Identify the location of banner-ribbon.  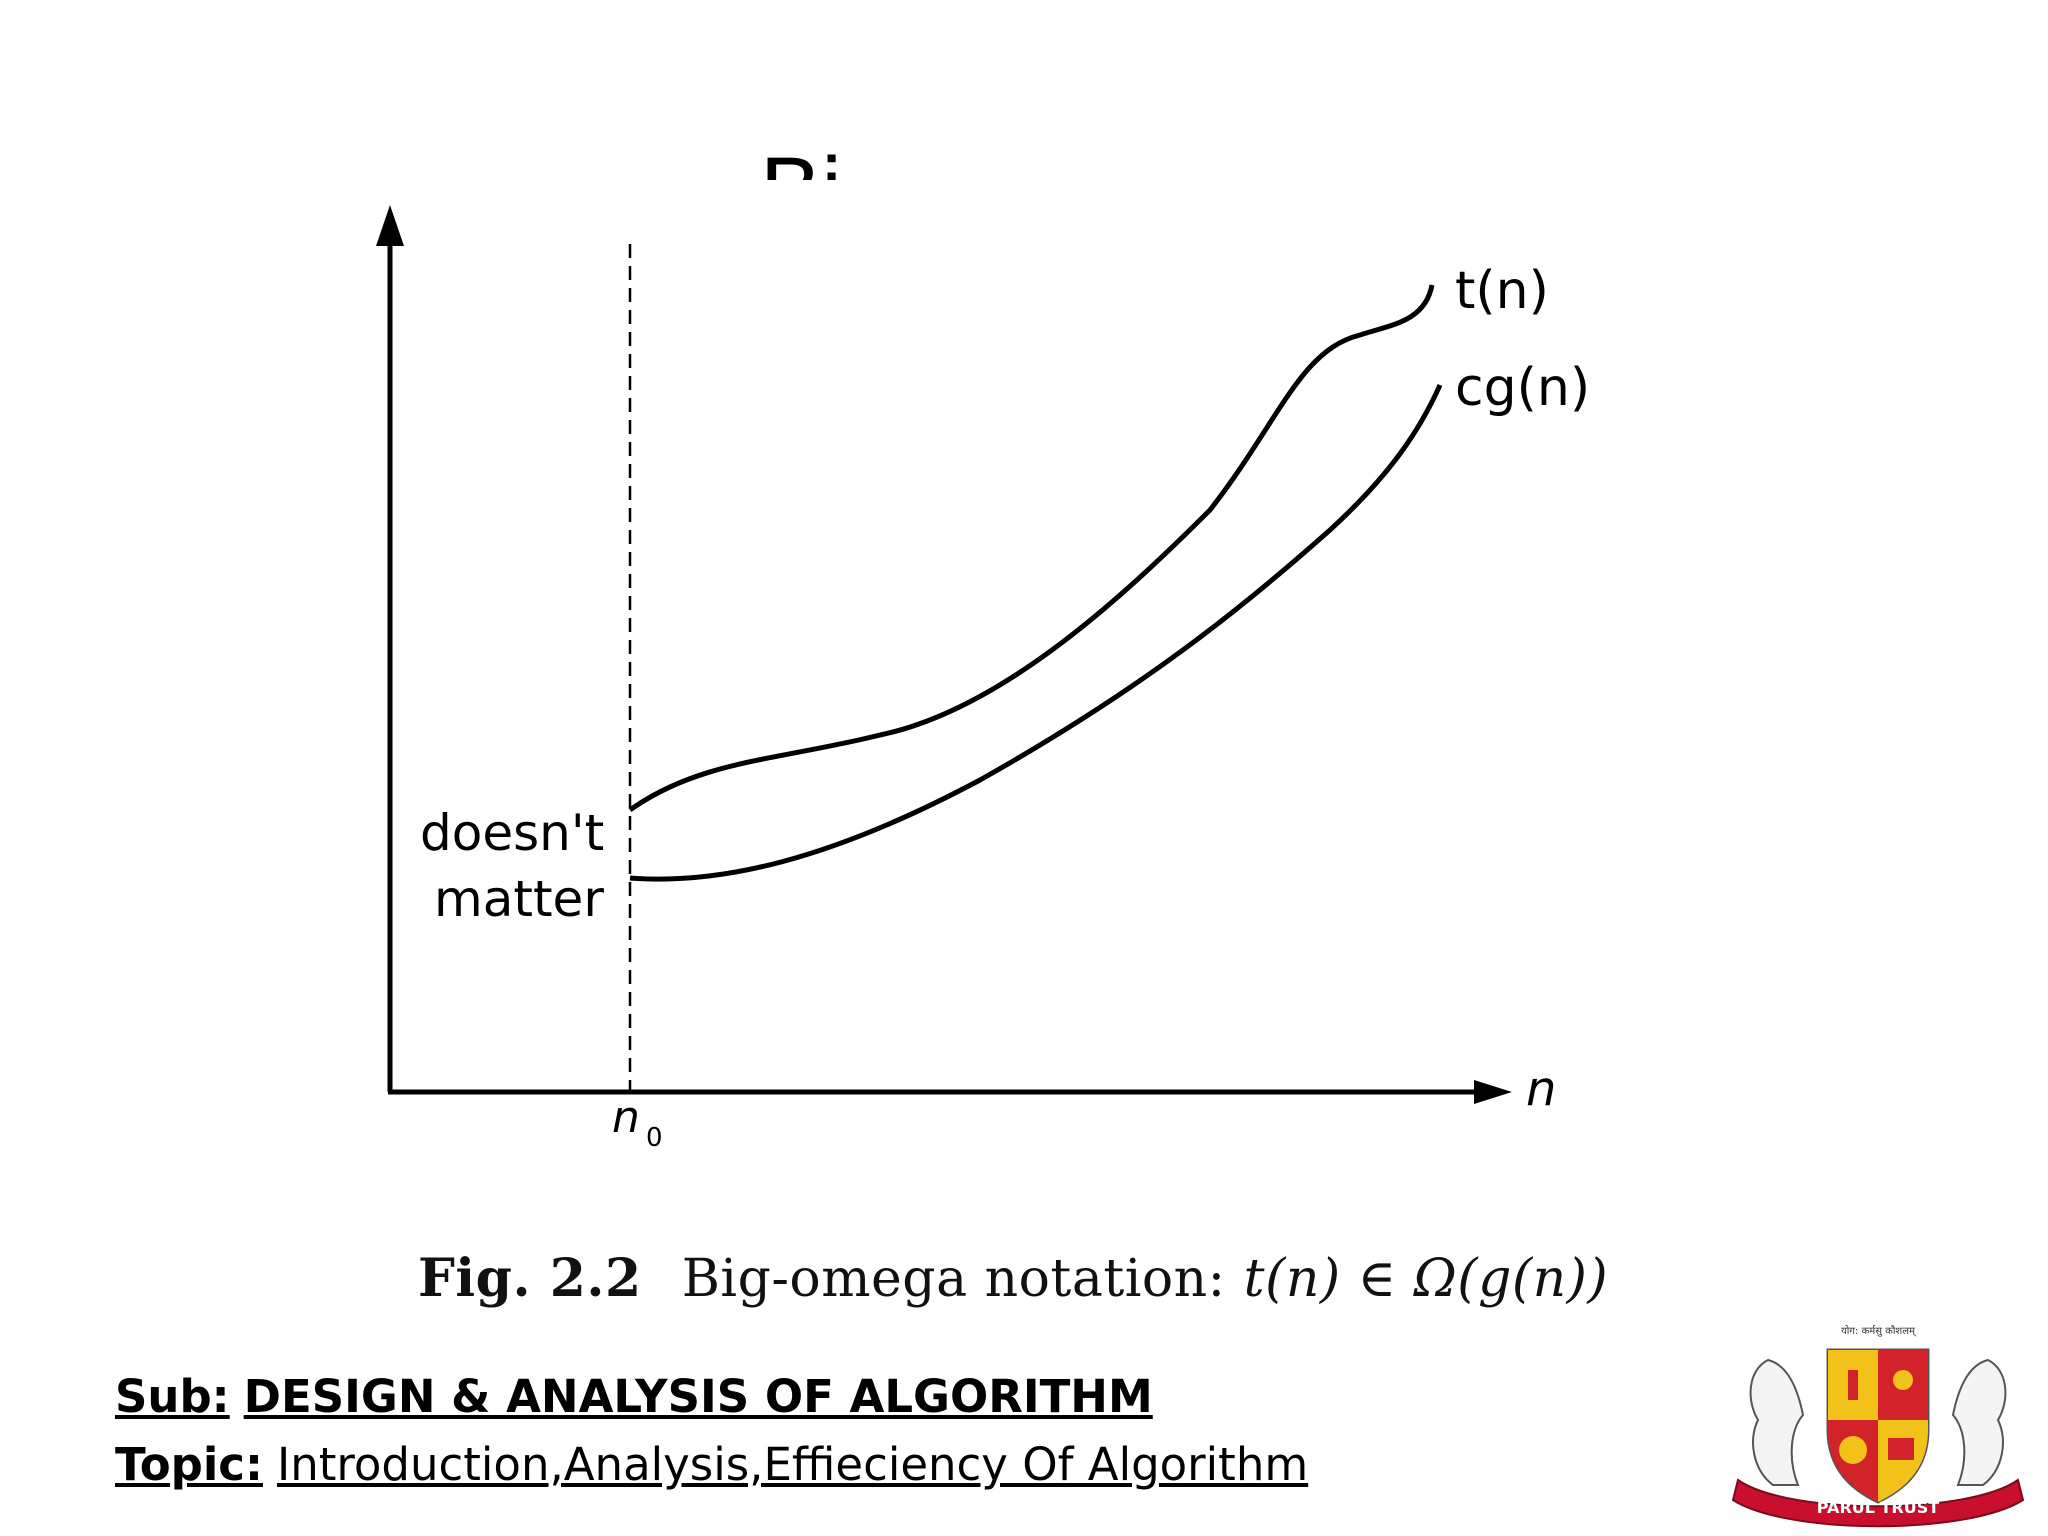
(1878, 1503).